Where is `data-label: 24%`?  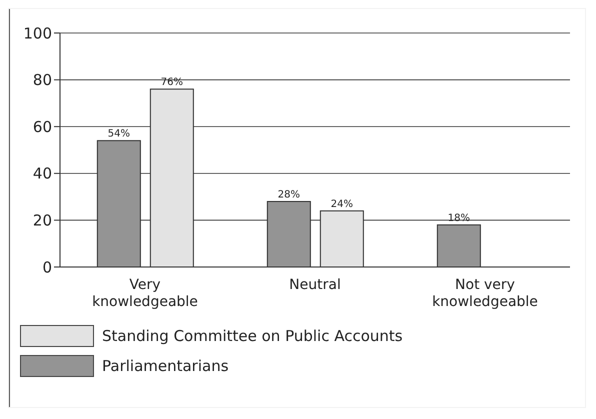 data-label: 24% is located at coordinates (342, 204).